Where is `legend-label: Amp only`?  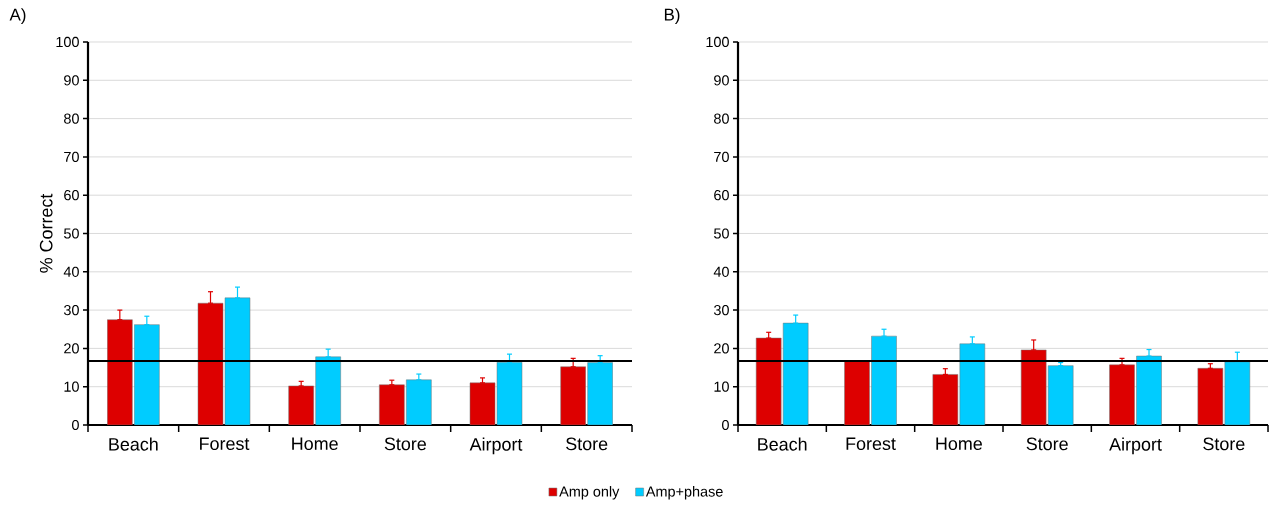
legend-label: Amp only is located at coordinates (589, 493).